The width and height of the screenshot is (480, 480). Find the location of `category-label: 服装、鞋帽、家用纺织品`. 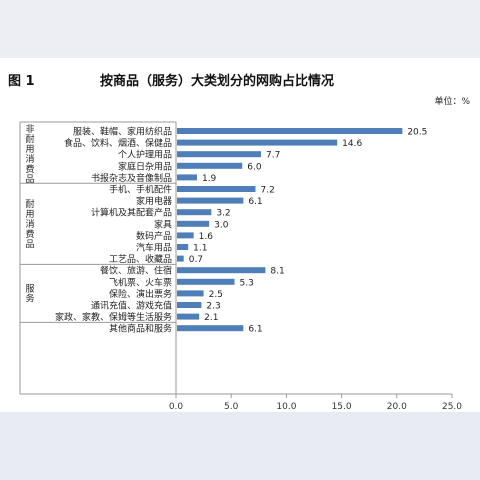

category-label: 服装、鞋帽、家用纺织品 is located at coordinates (122, 132).